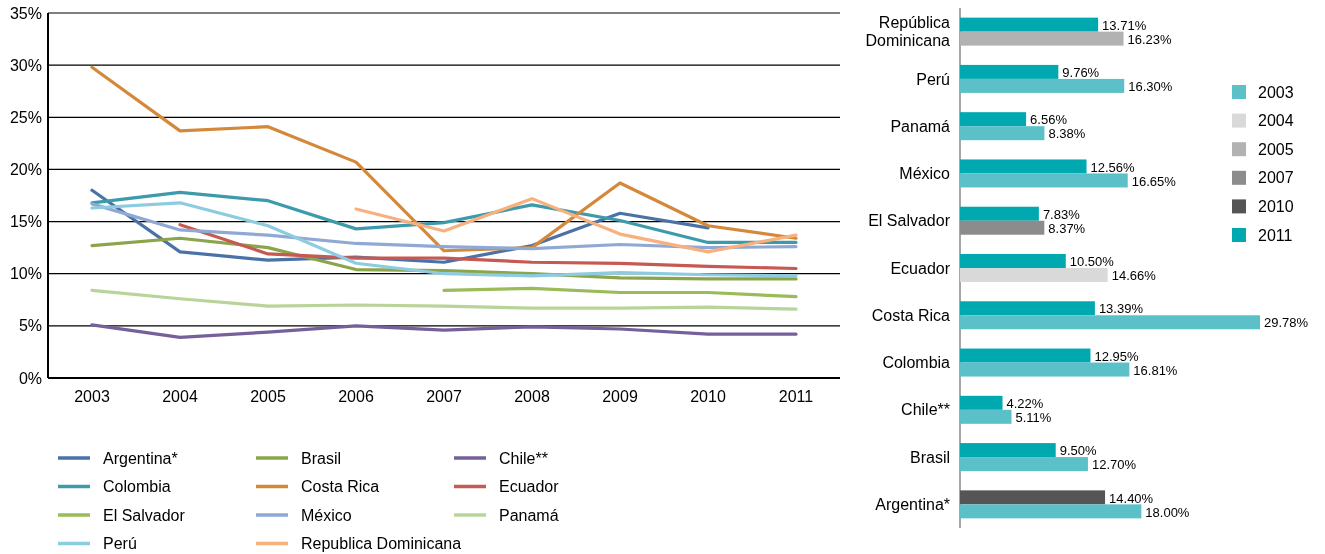 The width and height of the screenshot is (1325, 554). What do you see at coordinates (356, 396) in the screenshot?
I see `x-tick-label: 2006` at bounding box center [356, 396].